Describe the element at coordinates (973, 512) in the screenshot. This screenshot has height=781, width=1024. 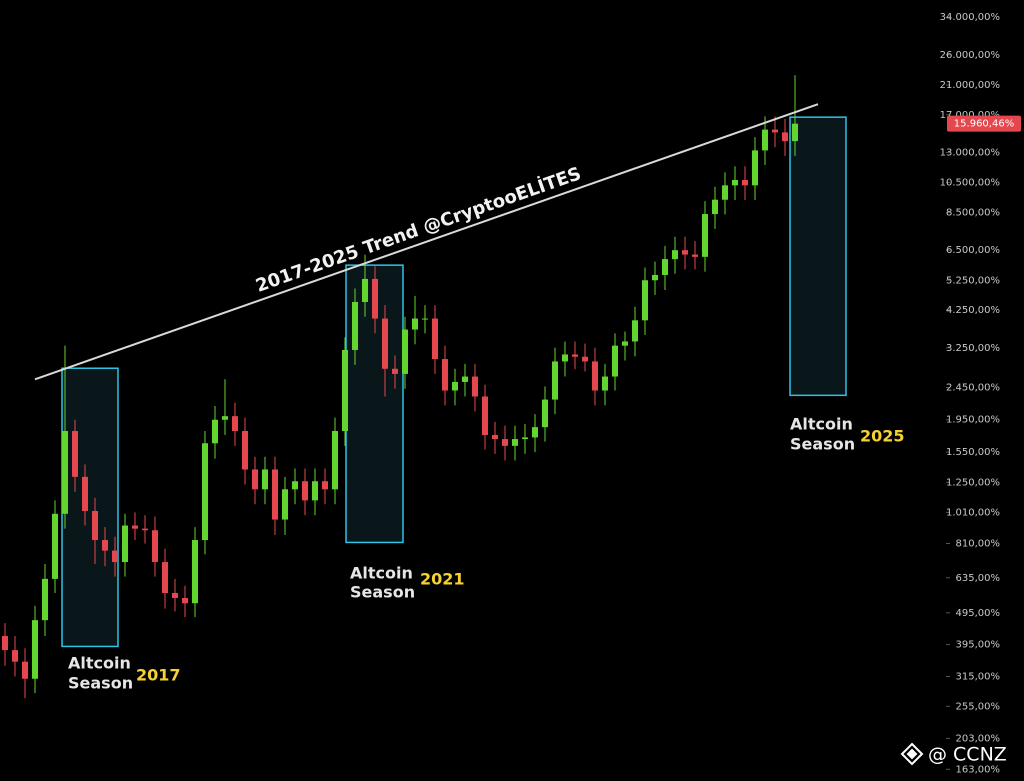
I see `y-tick-label: 1.010,00%` at that location.